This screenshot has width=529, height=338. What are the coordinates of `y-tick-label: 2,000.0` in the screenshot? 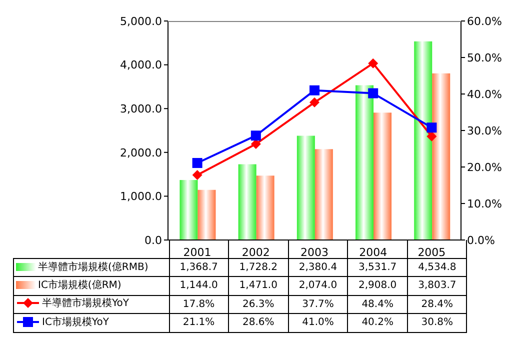 It's located at (141, 153).